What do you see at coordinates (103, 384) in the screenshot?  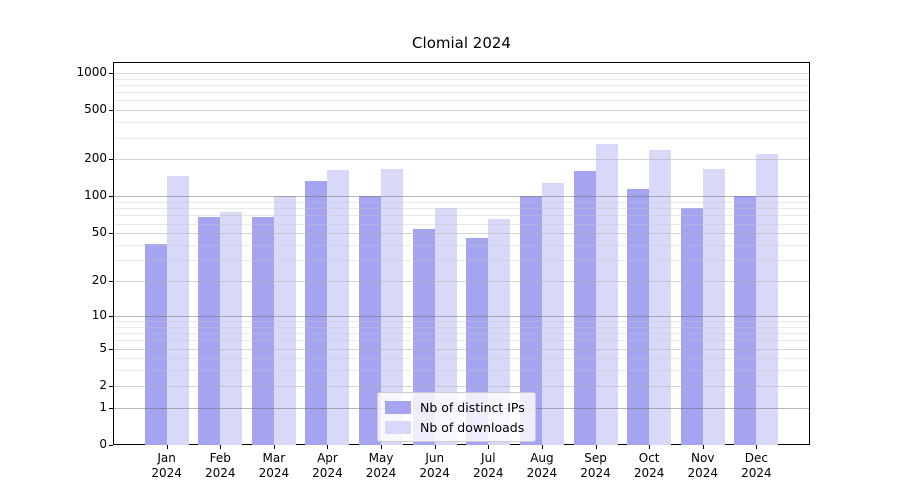 I see `y-tick-label-2: 2` at bounding box center [103, 384].